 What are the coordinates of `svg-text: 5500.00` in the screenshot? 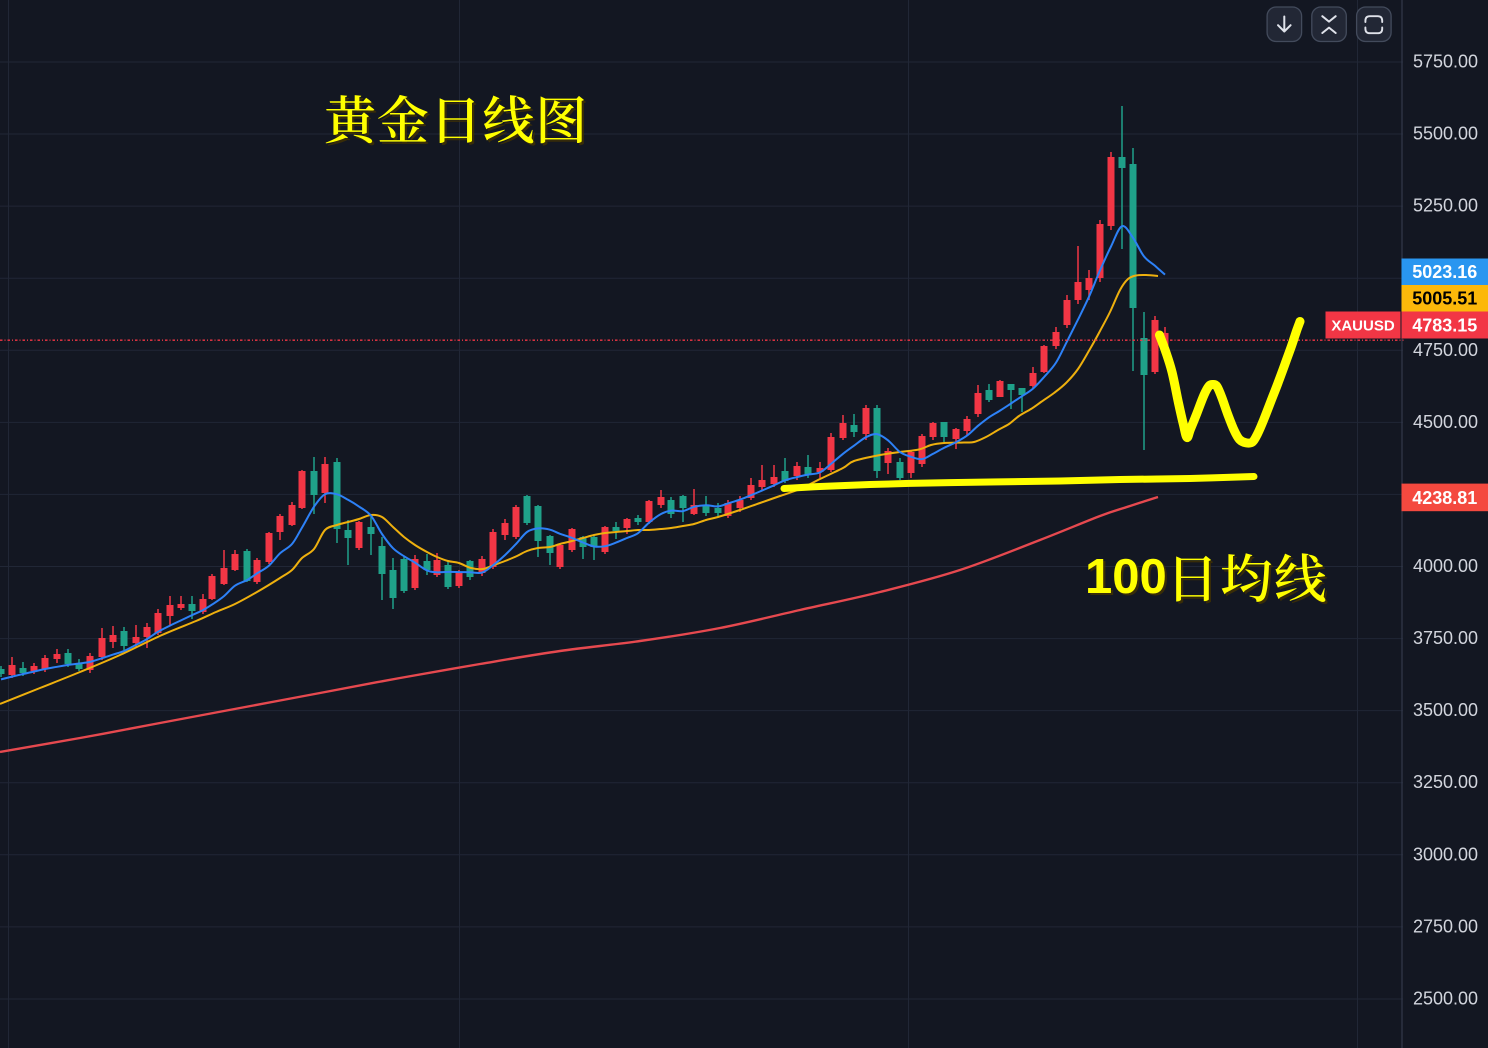 It's located at (1445, 134).